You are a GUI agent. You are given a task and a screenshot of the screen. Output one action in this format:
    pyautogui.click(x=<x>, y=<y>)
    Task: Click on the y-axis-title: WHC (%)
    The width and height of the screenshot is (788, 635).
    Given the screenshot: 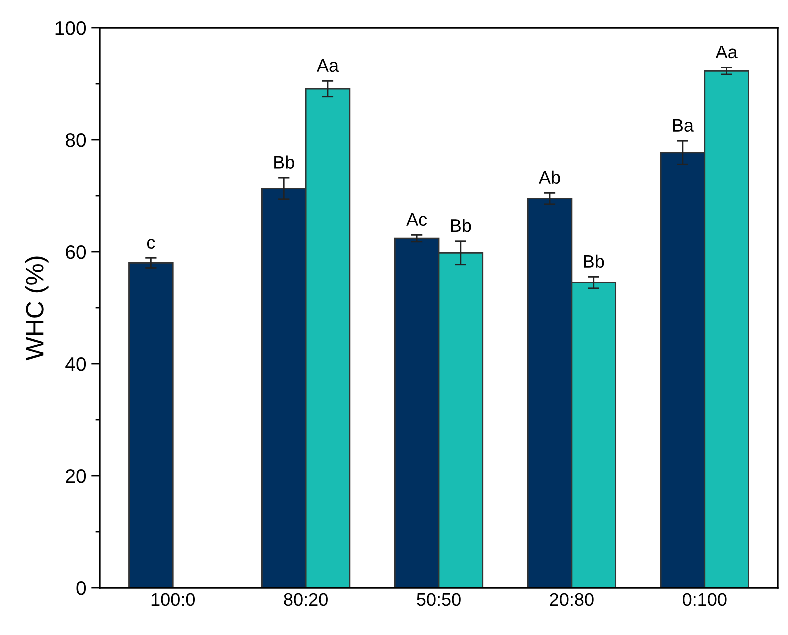 What is the action you would take?
    pyautogui.click(x=37, y=308)
    